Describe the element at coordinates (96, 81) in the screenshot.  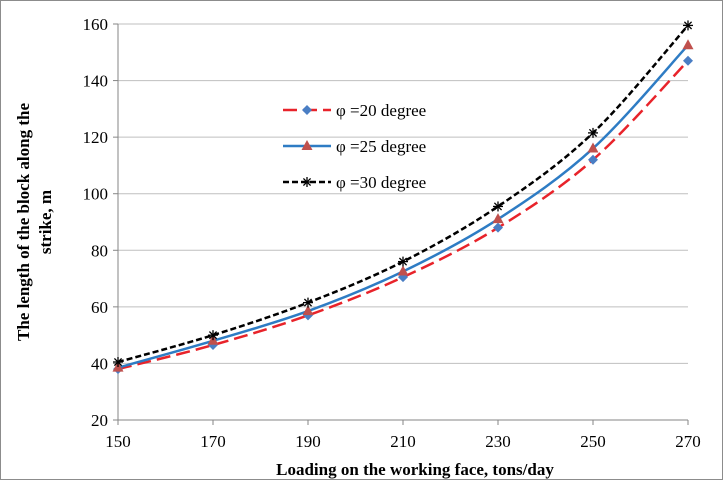
I see `y-tick-label: 140` at that location.